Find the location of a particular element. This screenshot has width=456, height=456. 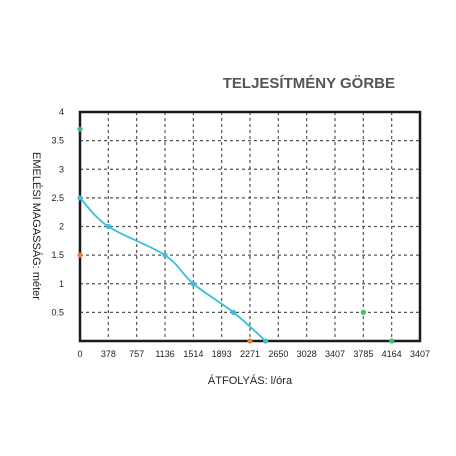

x-tick-label: 0 is located at coordinates (79, 354).